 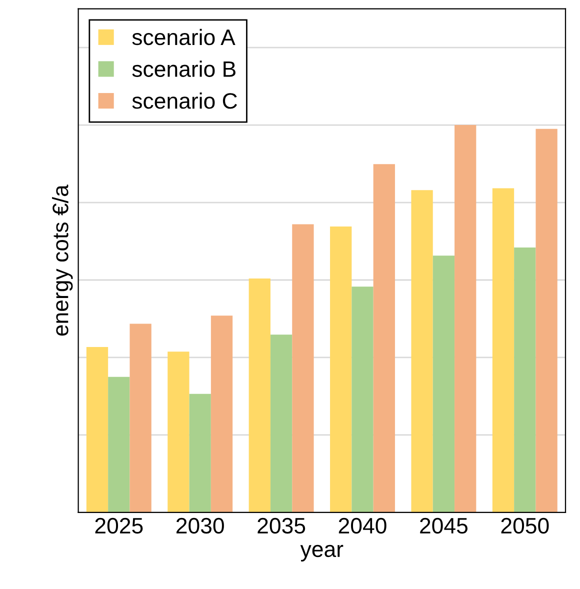 I want to click on x-tick-label: 2025, so click(x=119, y=526).